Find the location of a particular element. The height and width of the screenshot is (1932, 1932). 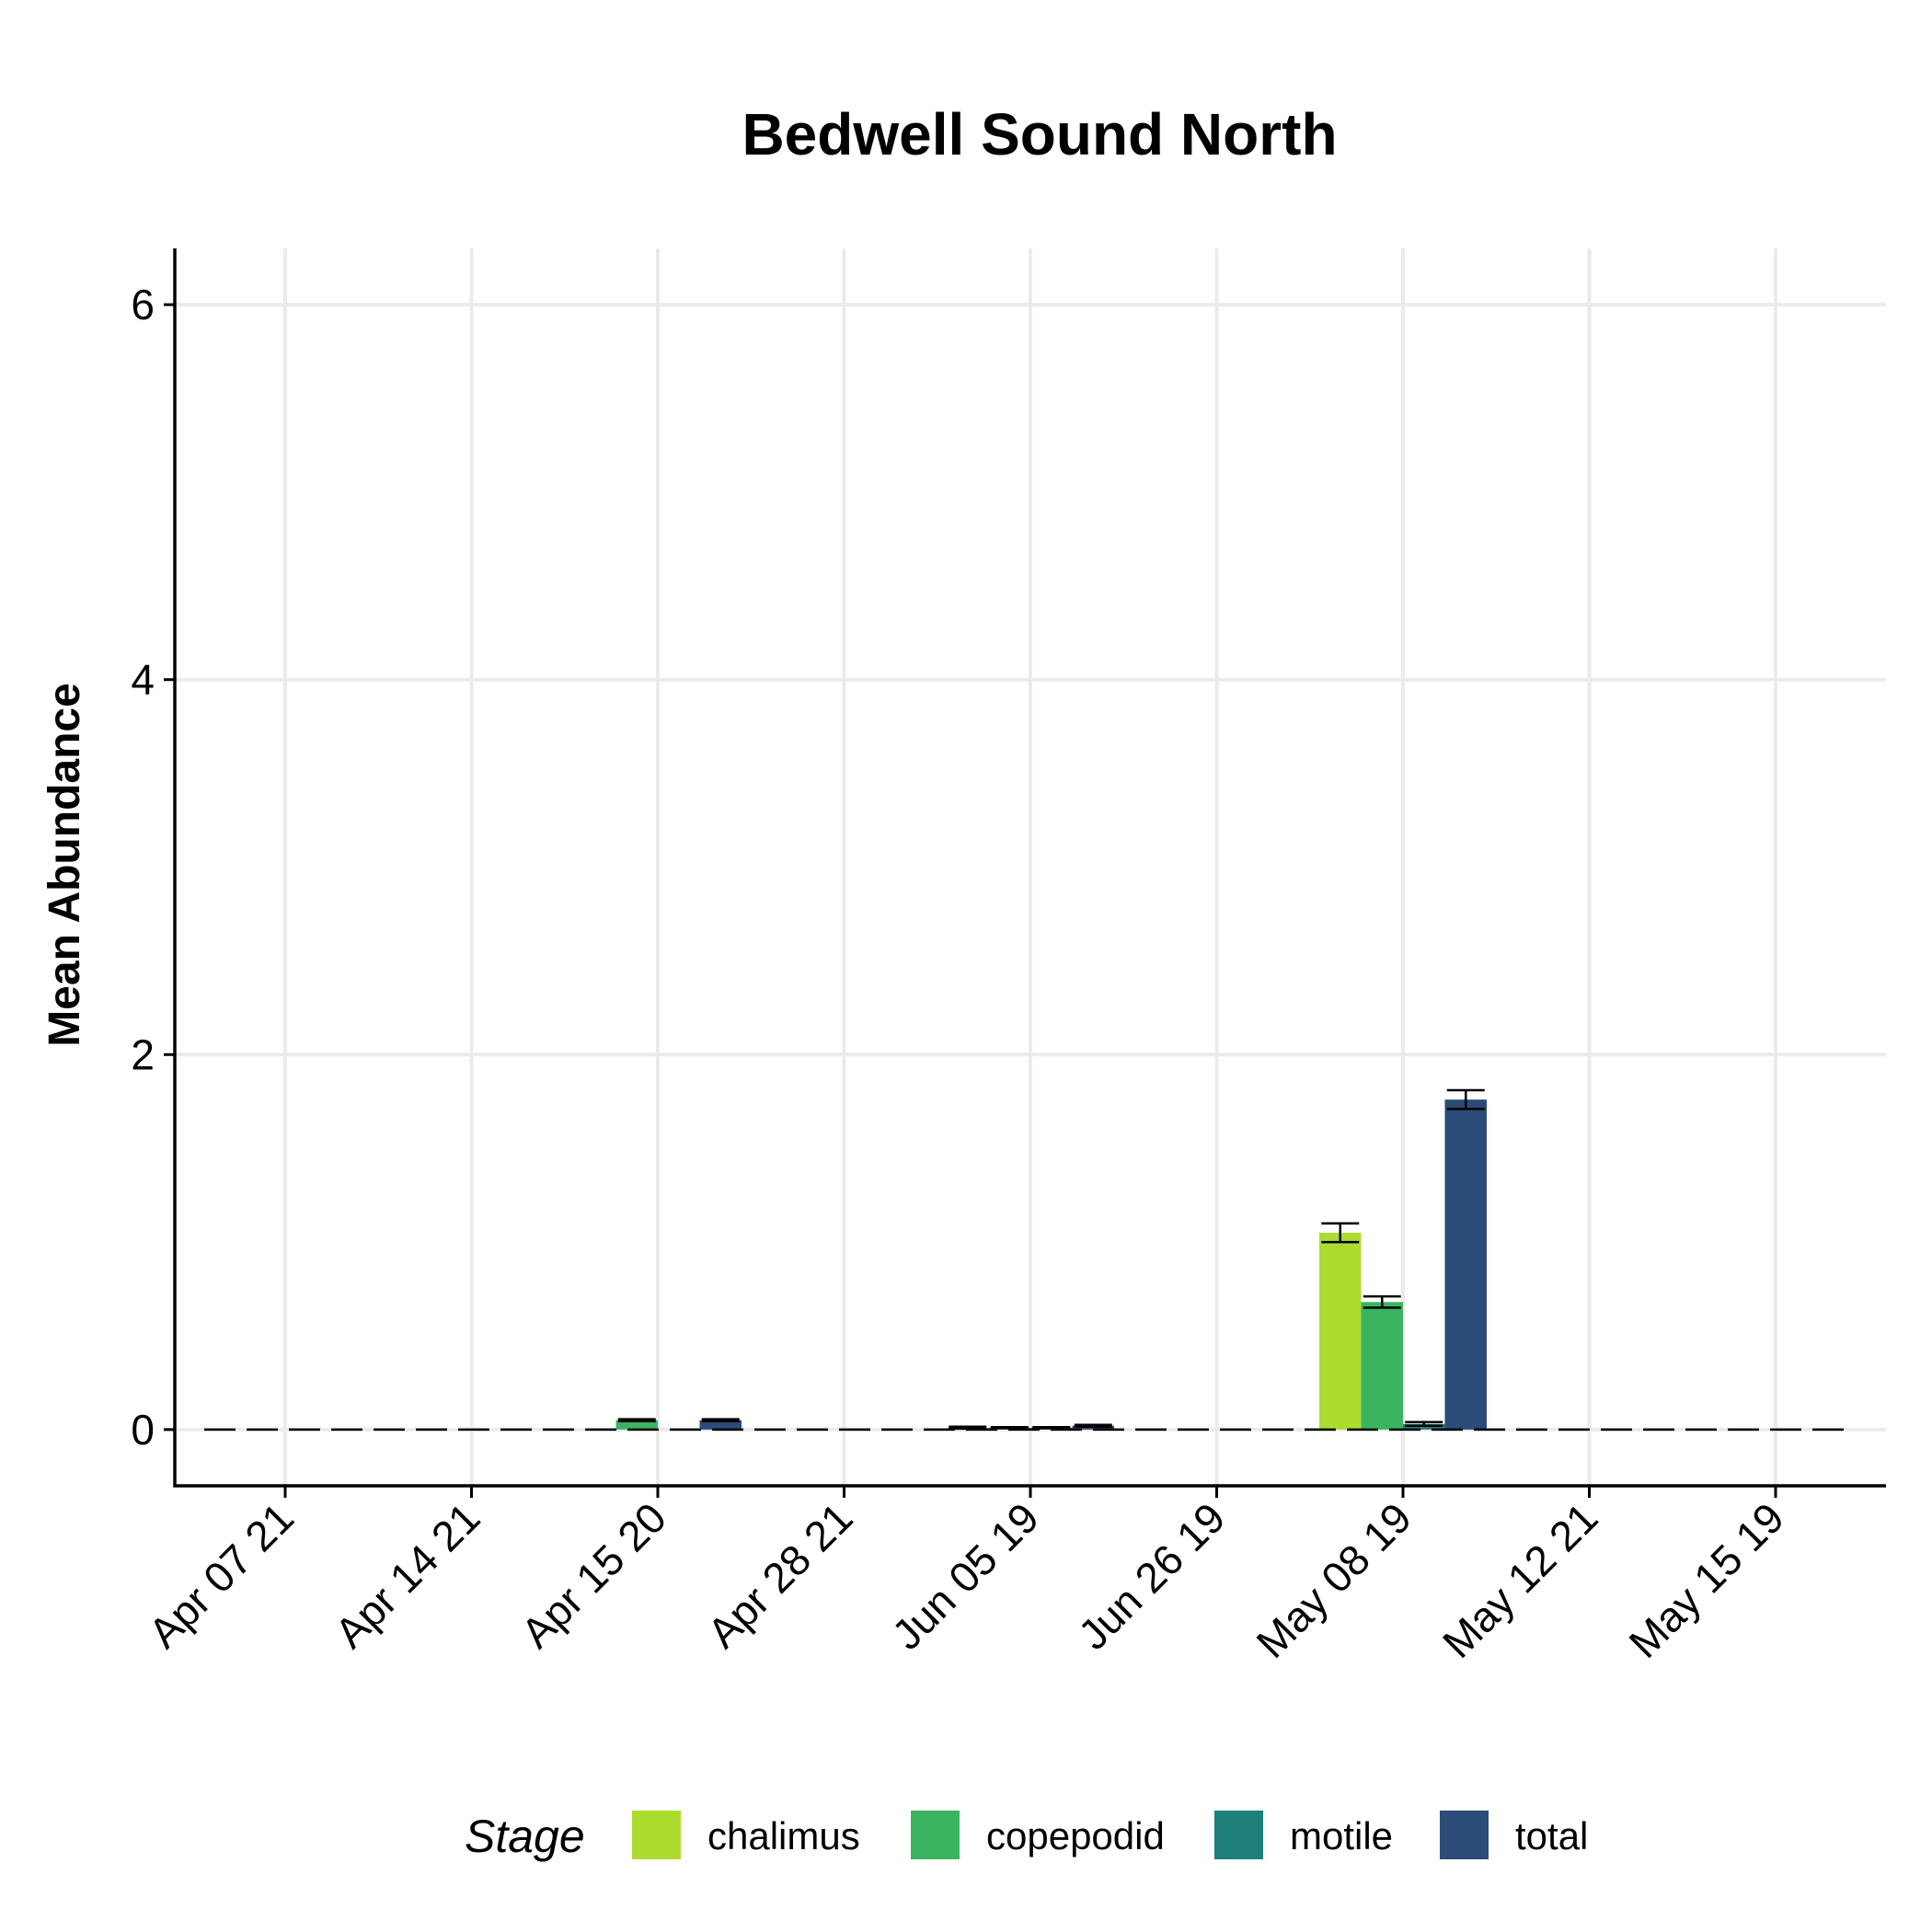

legend-key-total is located at coordinates (1464, 1835).